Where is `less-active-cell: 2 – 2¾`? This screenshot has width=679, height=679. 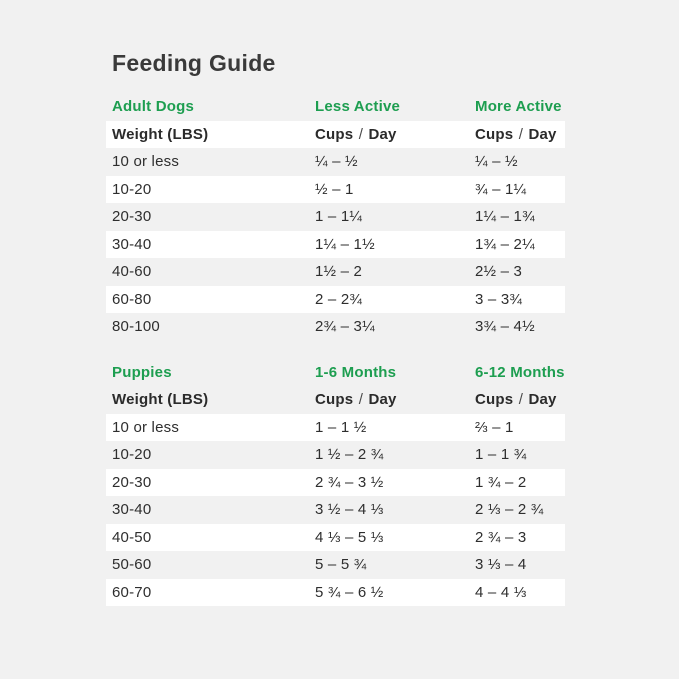 less-active-cell: 2 – 2¾ is located at coordinates (339, 299).